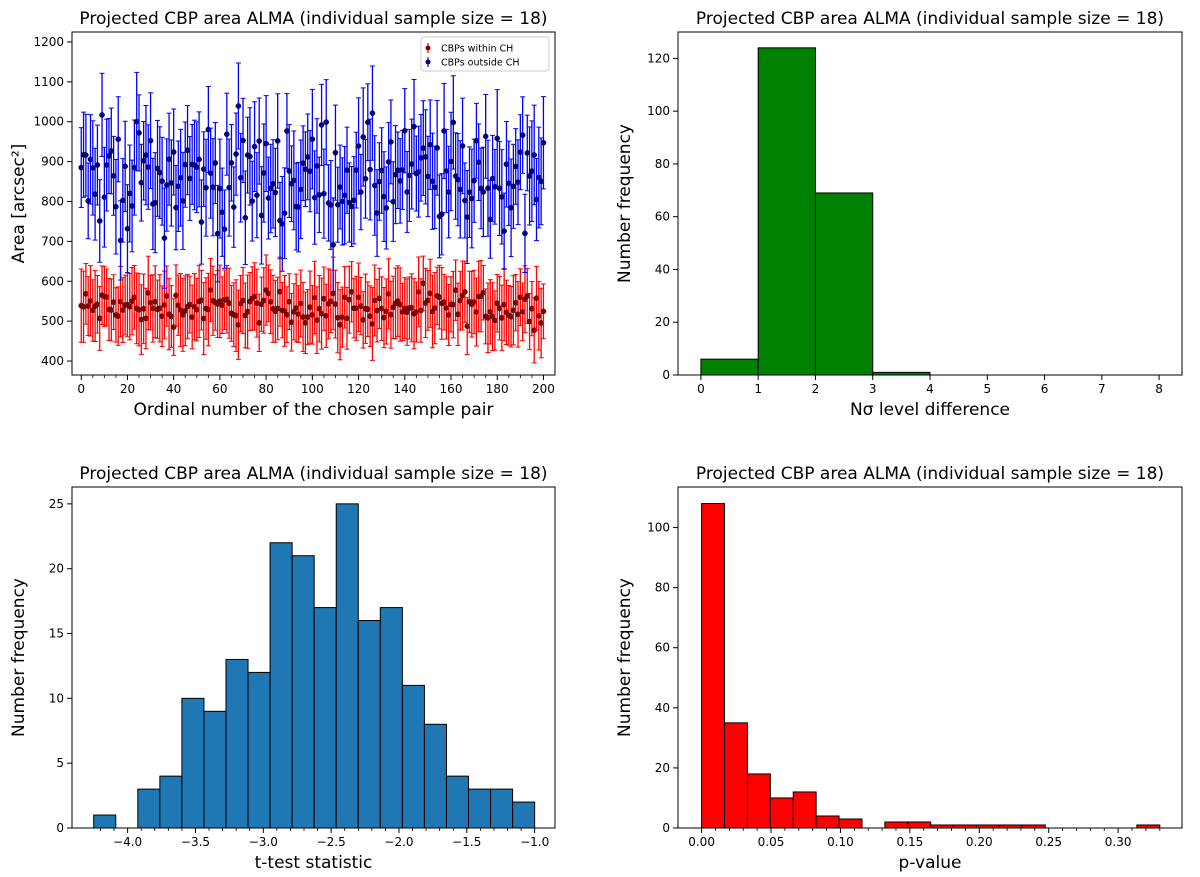 The image size is (1200, 877). I want to click on y-tick-label: 500, so click(52, 321).